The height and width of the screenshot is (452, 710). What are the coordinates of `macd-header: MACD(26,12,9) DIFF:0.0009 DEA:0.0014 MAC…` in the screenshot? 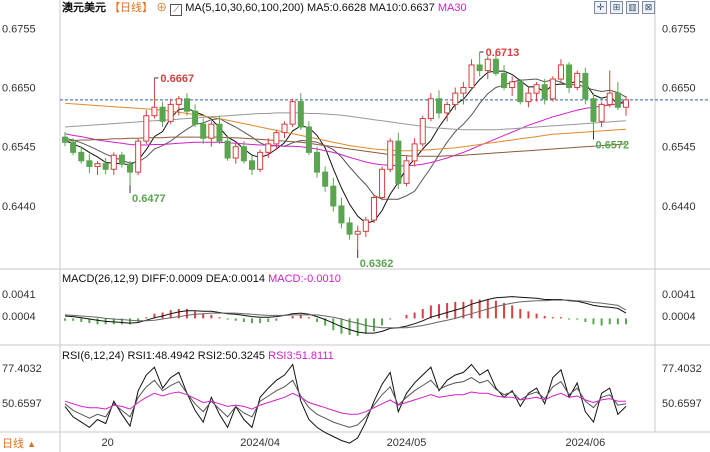 It's located at (201, 279).